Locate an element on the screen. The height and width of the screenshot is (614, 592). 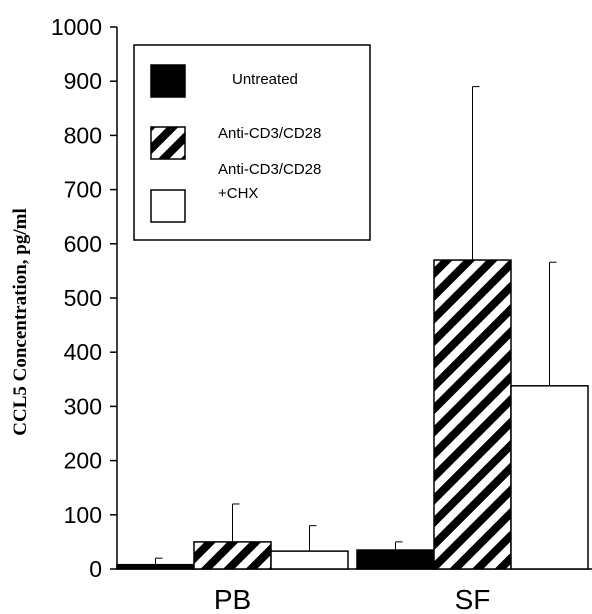
y-tick-label-600: 600 is located at coordinates (83, 244).